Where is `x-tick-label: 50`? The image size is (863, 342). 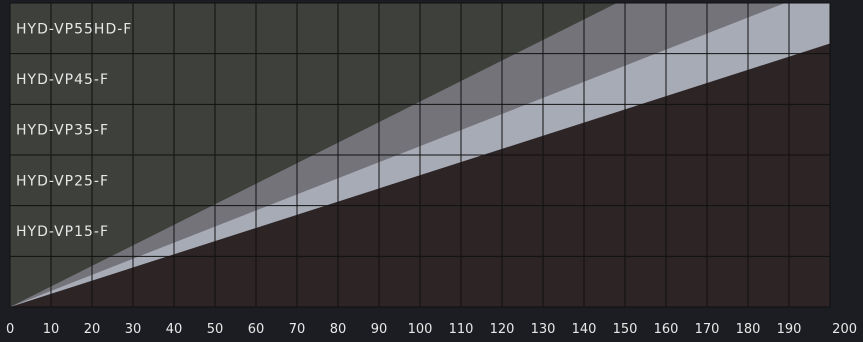 x-tick-label: 50 is located at coordinates (215, 329).